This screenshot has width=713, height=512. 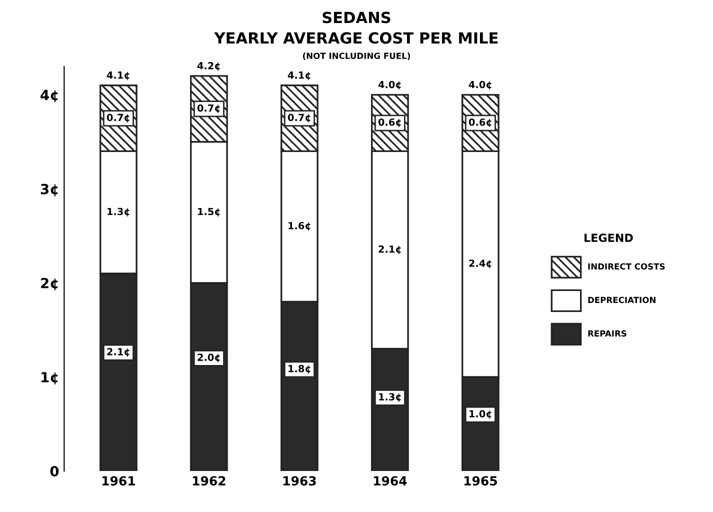 I want to click on x-tick-label: 1961, so click(x=119, y=481).